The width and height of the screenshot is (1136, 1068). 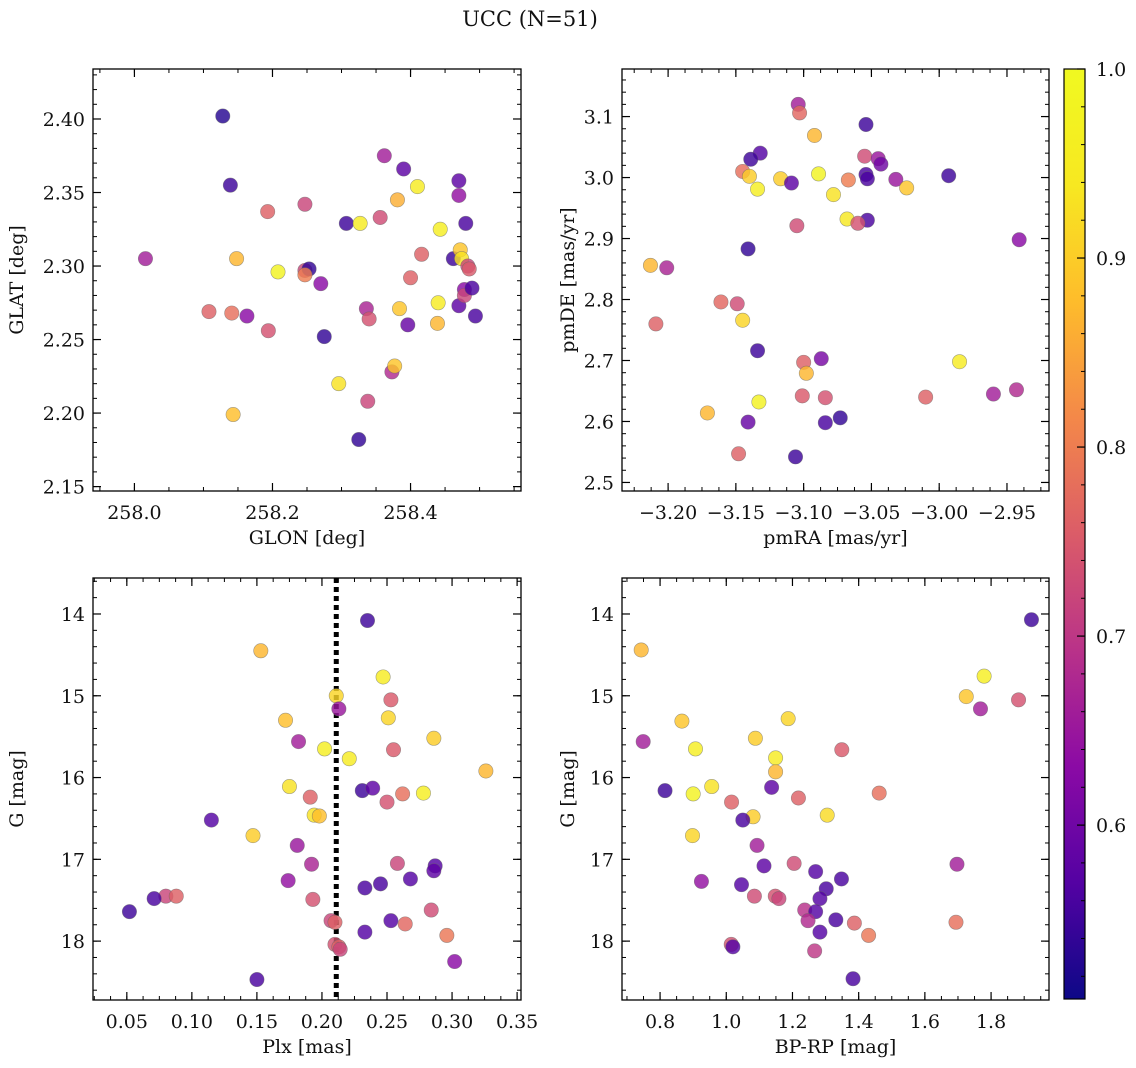 I want to click on y-tick-label: 2.20, so click(x=64, y=414).